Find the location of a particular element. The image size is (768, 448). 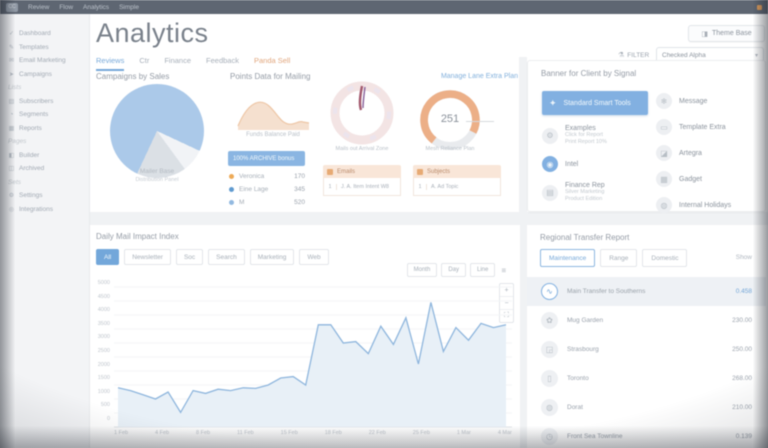

sidebar-item-templates: ✎ Templates is located at coordinates (44, 48).